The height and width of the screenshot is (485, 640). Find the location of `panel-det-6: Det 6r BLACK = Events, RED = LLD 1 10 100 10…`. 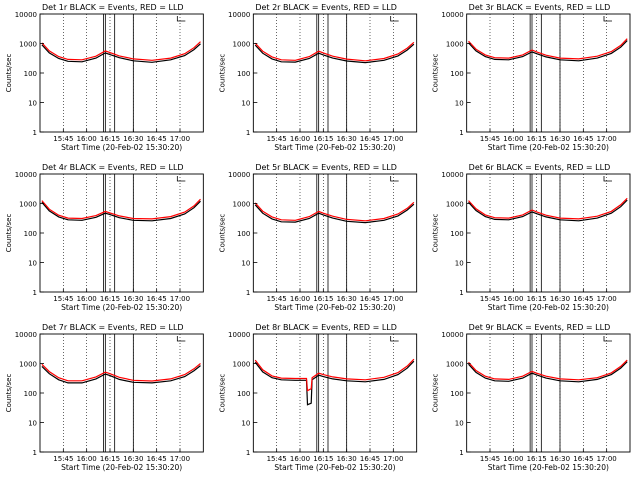

panel-det-6: Det 6r BLACK = Events, RED = LLD 1 10 100 10… is located at coordinates (531, 237).